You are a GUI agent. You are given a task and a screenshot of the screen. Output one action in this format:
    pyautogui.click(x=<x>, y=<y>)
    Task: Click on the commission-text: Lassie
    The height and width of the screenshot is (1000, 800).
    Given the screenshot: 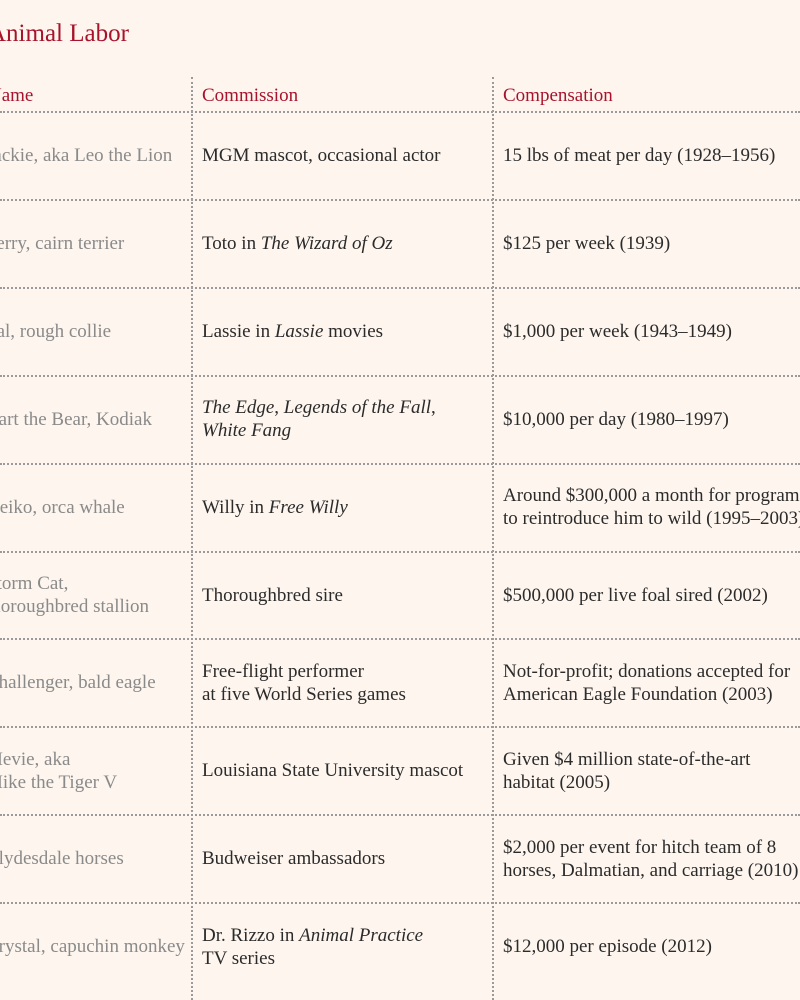 What is the action you would take?
    pyautogui.click(x=299, y=331)
    